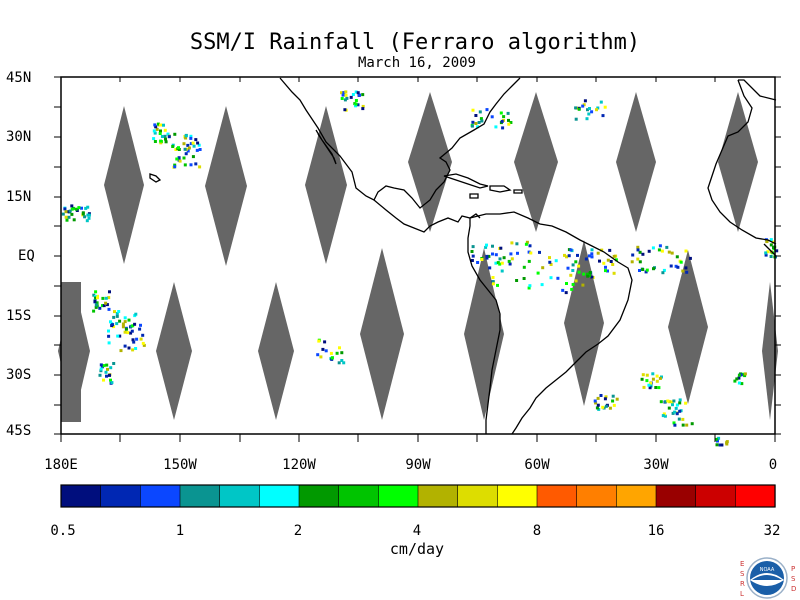  Describe the element at coordinates (767, 570) in the screenshot. I see `svg-text: NOAA` at that location.